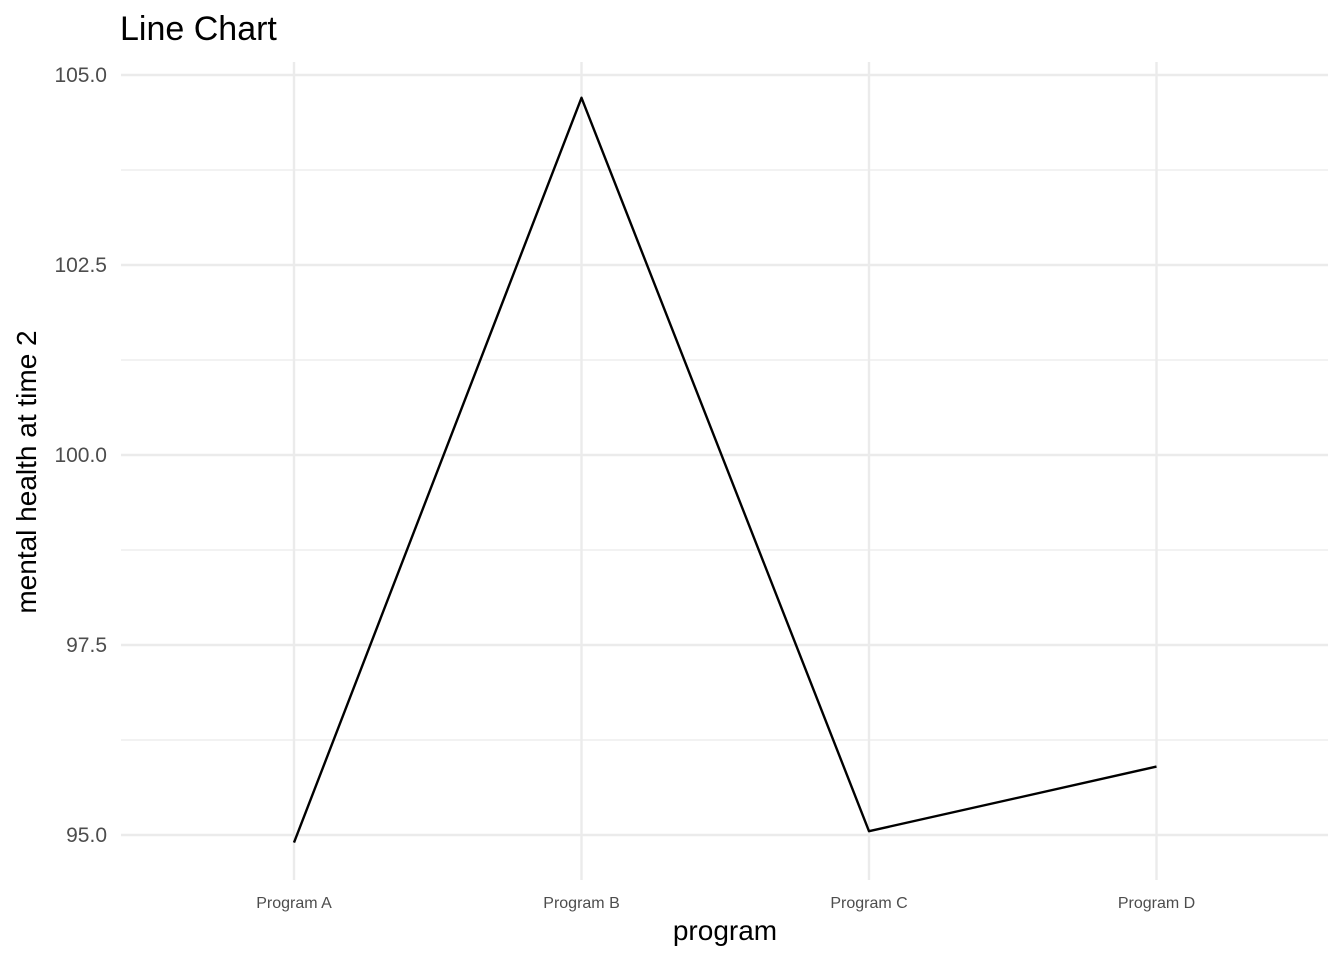  I want to click on y-tick-label: 95.0, so click(86, 835).